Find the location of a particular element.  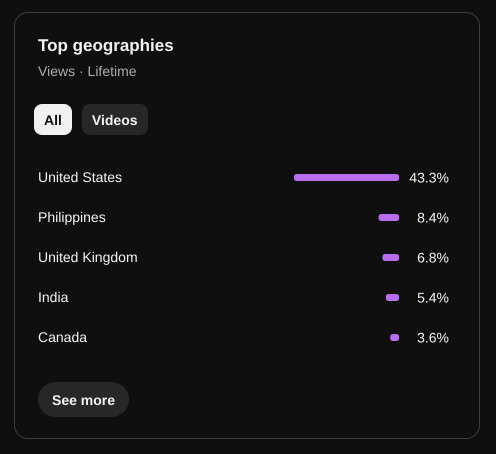

data-label: 43.3% is located at coordinates (429, 177).